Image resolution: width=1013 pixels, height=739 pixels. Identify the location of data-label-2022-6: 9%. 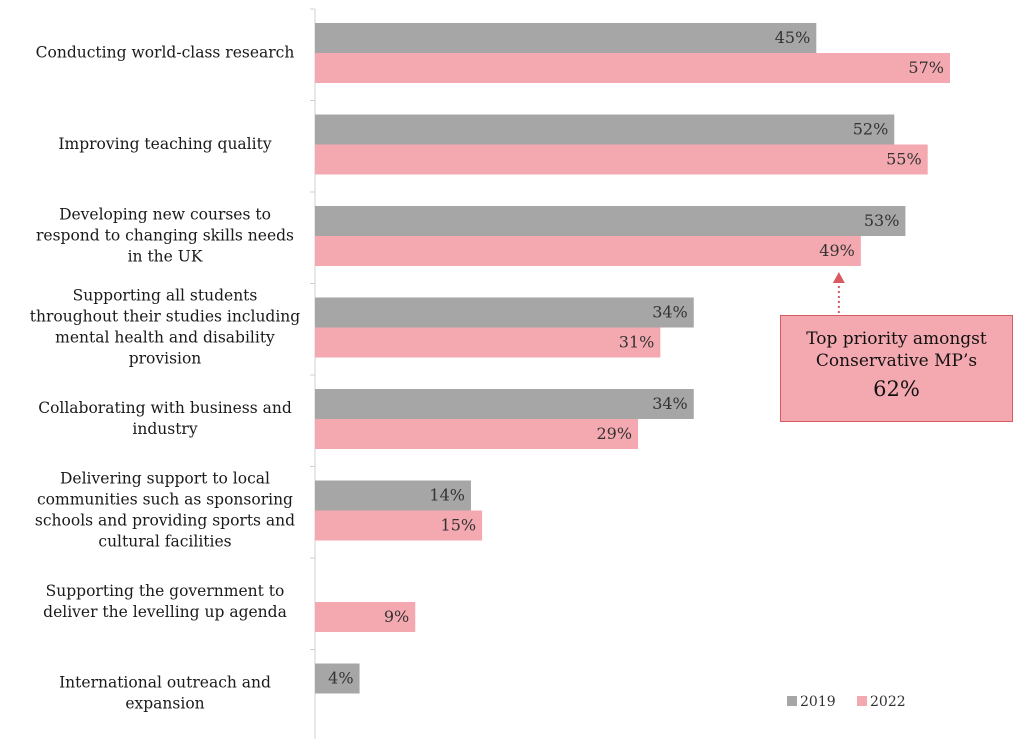
(396, 616).